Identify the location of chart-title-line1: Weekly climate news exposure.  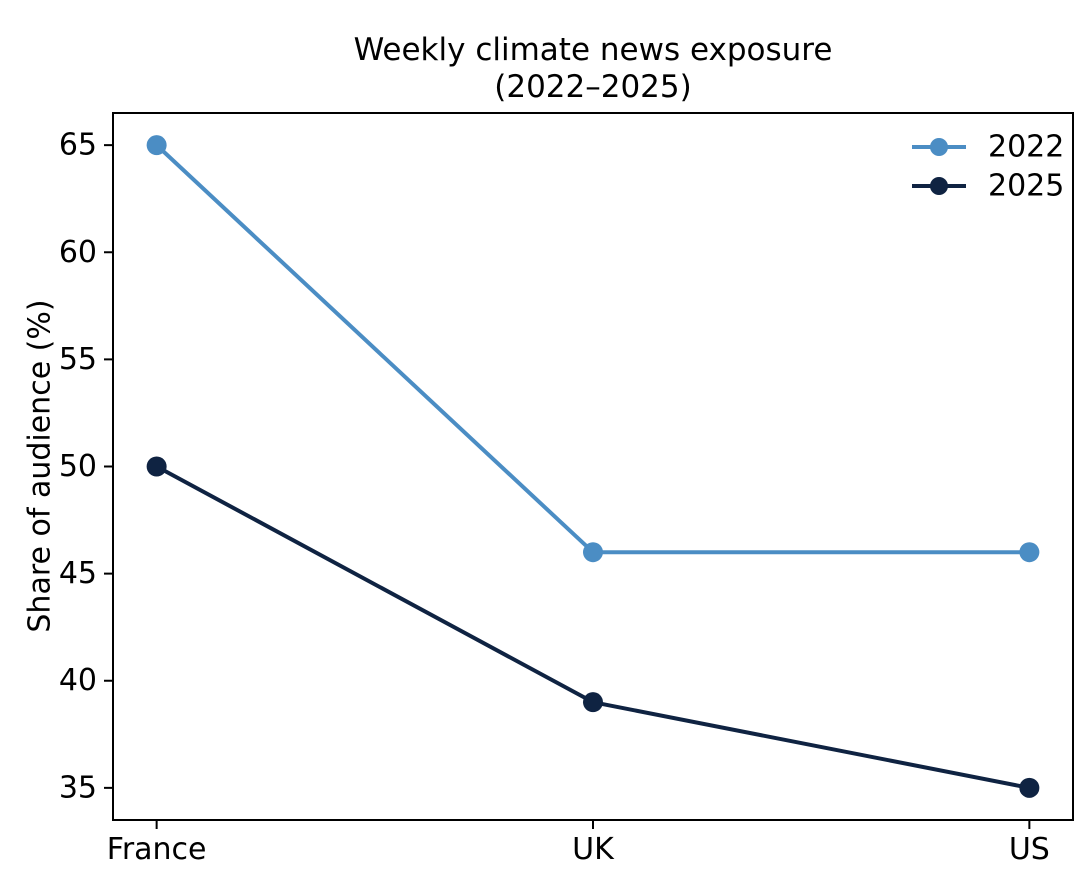
(593, 50).